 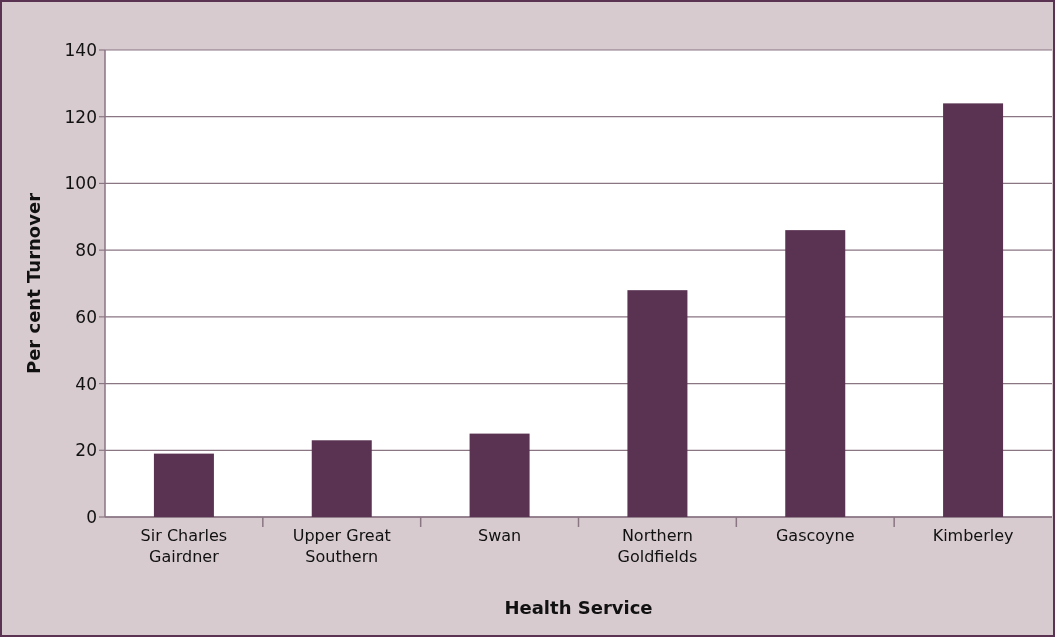 What do you see at coordinates (184, 546) in the screenshot?
I see `x-tick-label: Sir Charles Gairdner` at bounding box center [184, 546].